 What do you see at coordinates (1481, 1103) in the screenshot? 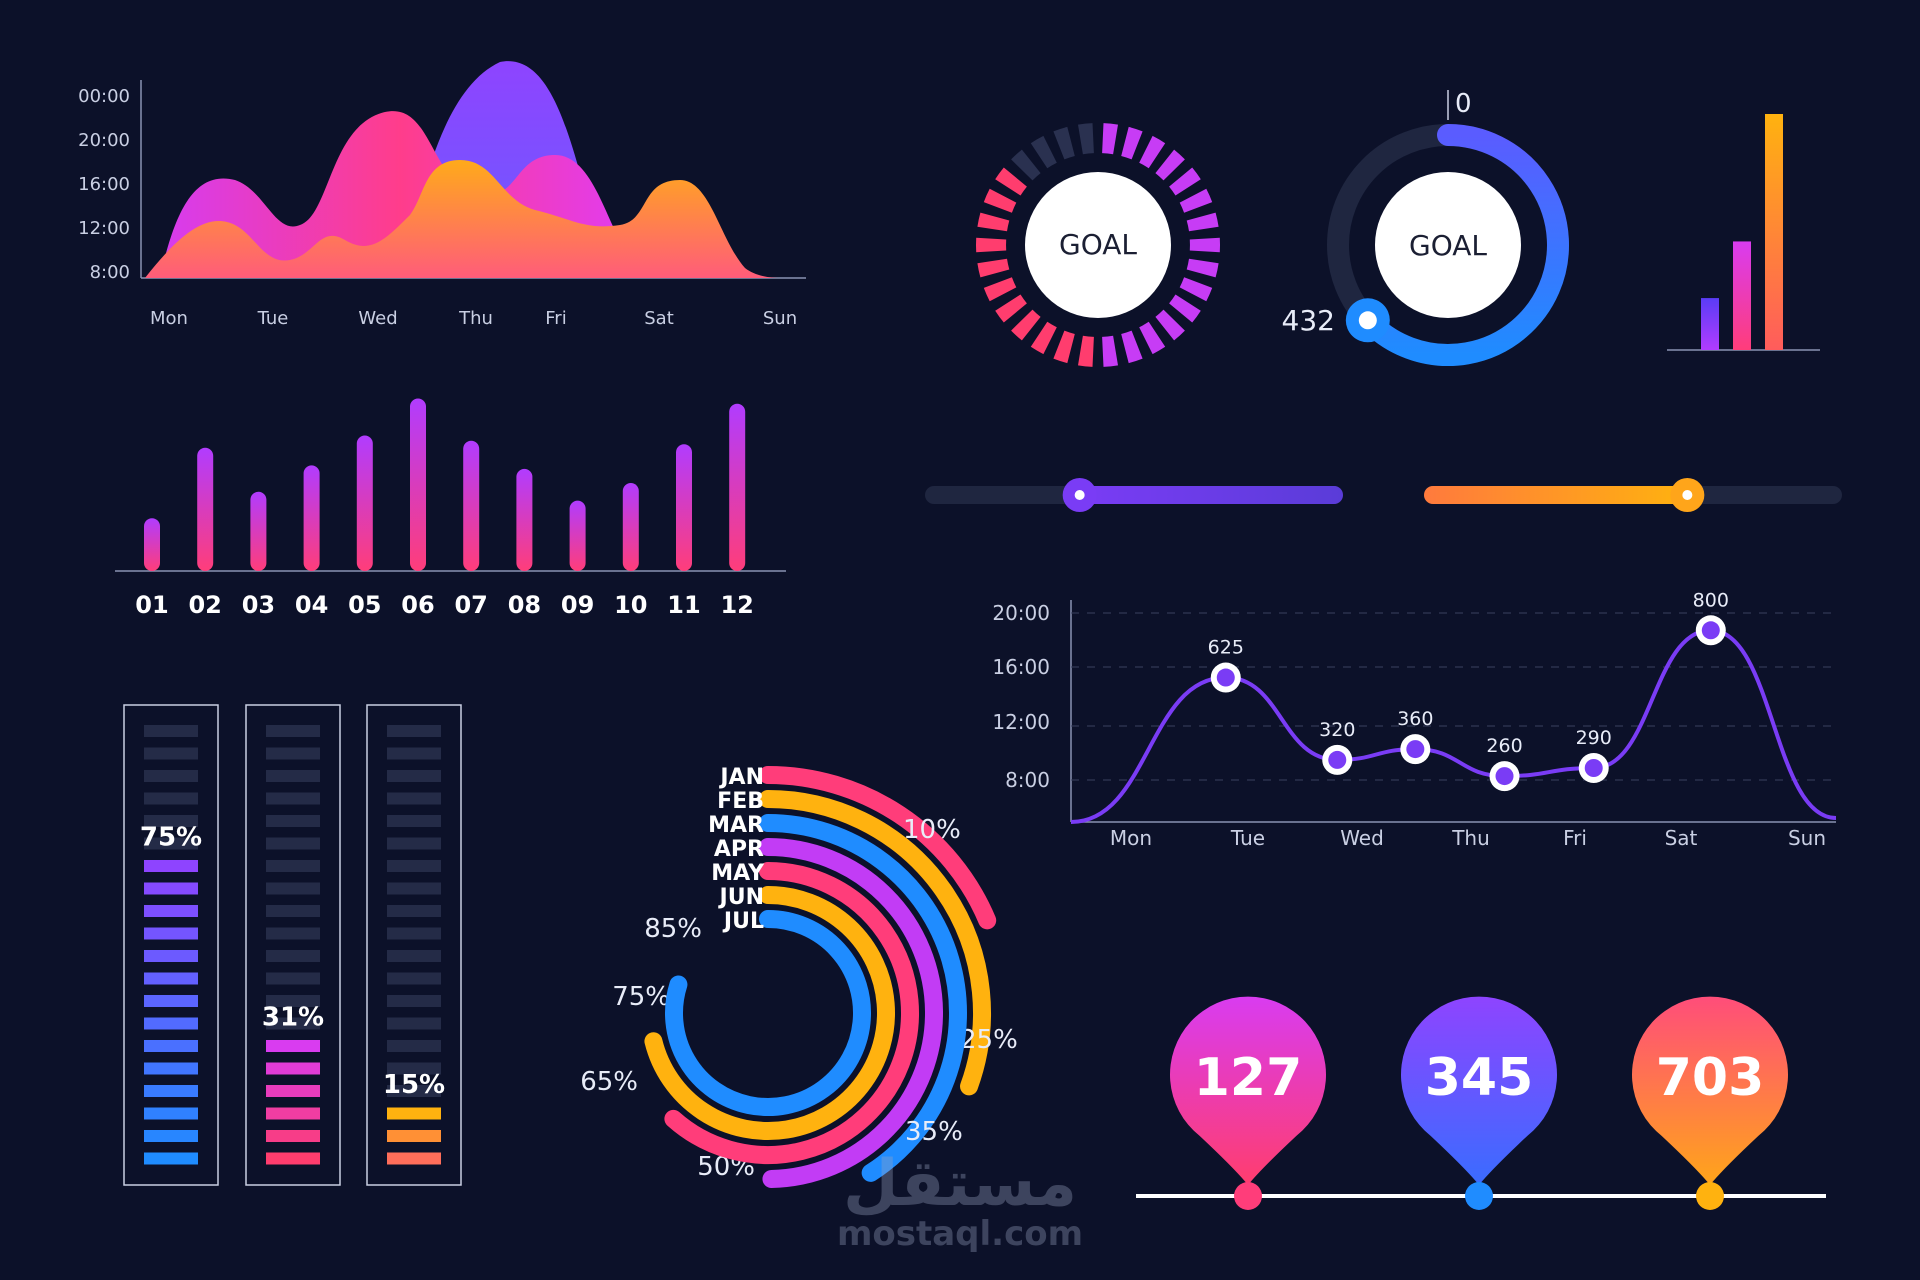
I see `location-pin-chart: 127 345 703` at bounding box center [1481, 1103].